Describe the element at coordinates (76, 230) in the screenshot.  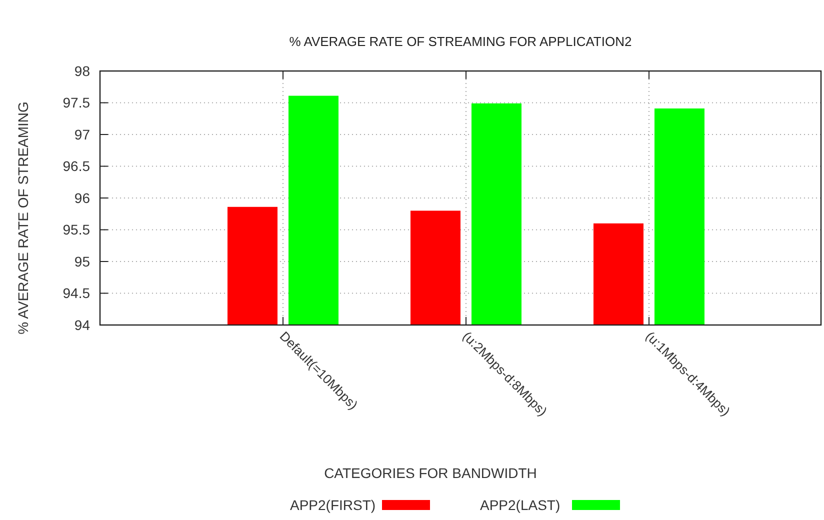
I see `y-tick-label: 95.5` at that location.